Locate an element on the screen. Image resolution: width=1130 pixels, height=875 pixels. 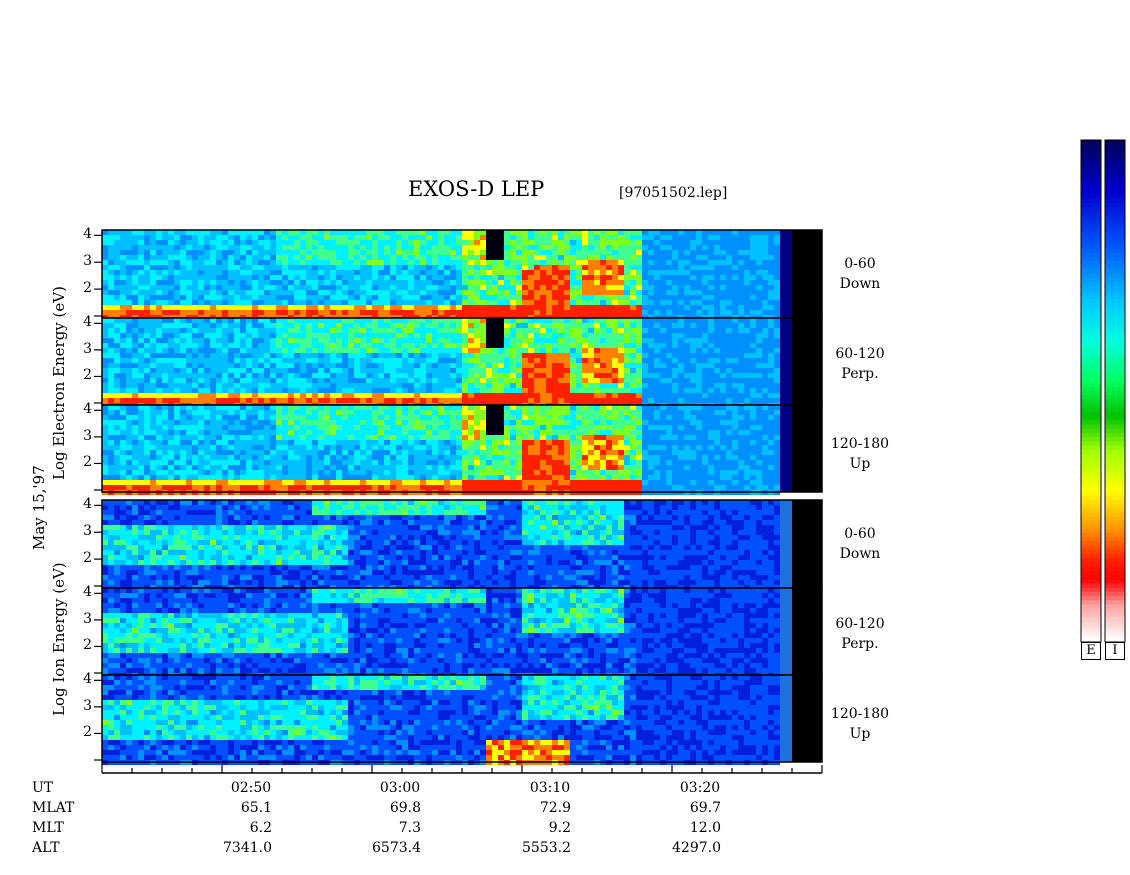
colorbar-label-e: E is located at coordinates (1091, 651).